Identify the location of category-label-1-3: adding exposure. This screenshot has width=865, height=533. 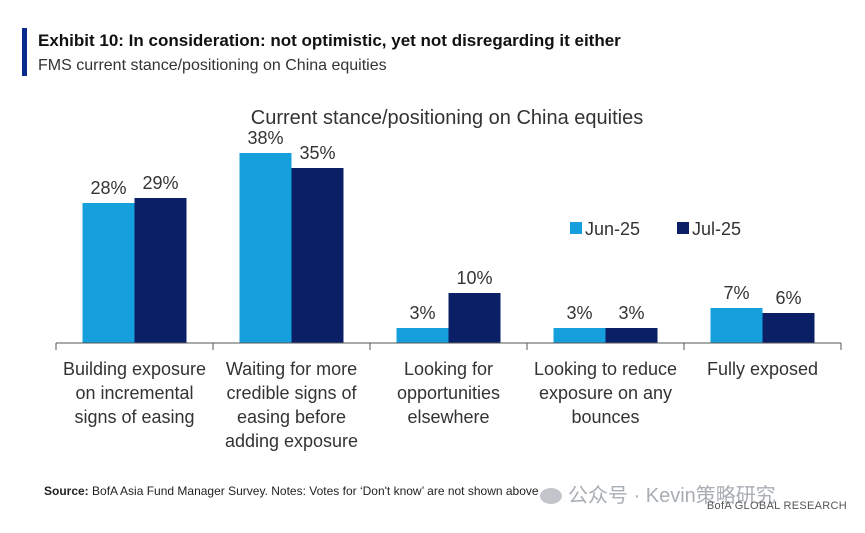
(291, 441).